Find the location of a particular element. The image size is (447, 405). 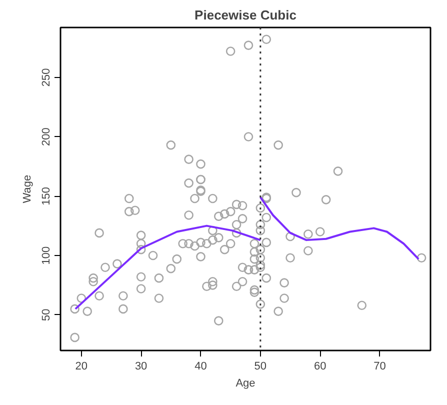

x-tick-label: 20 is located at coordinates (81, 366).